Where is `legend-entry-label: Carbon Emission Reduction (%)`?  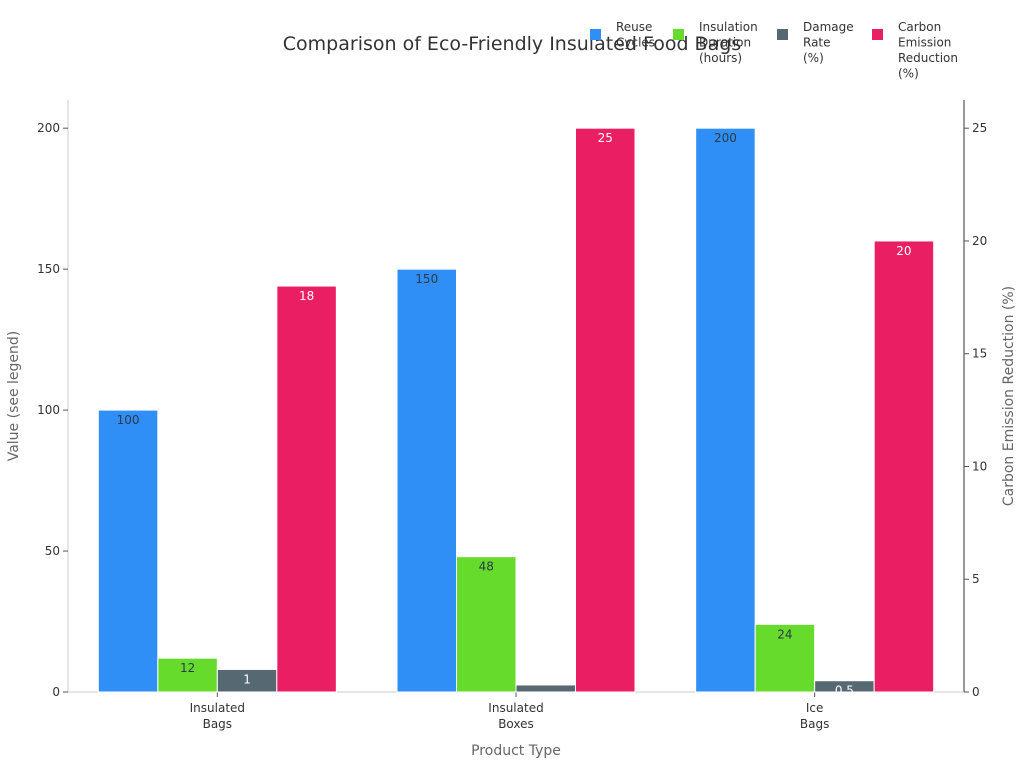
legend-entry-label: Carbon Emission Reduction (%) is located at coordinates (928, 50).